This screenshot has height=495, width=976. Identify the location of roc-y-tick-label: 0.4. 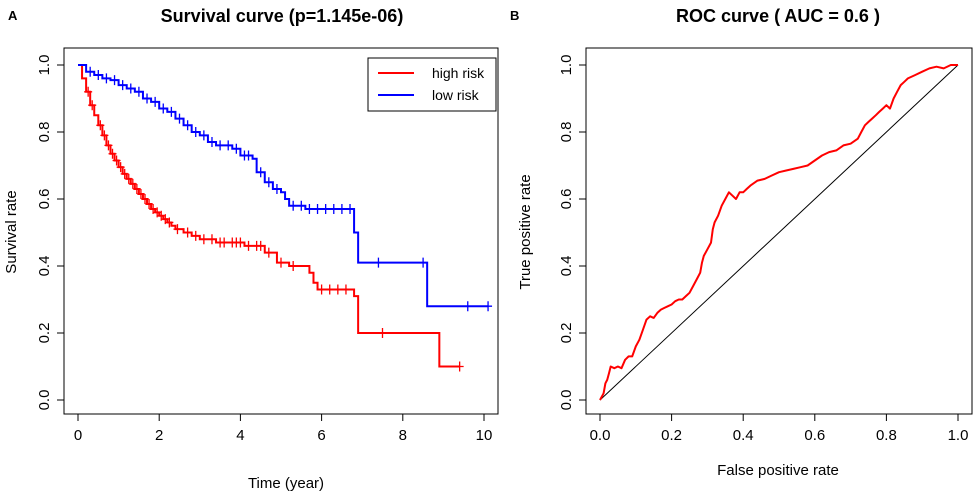
(566, 266).